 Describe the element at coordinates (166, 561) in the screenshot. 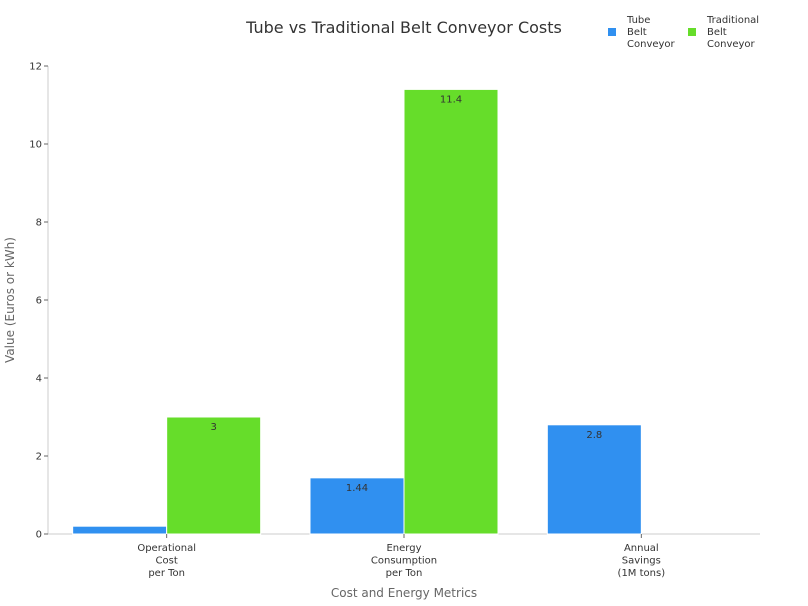

I see `x-tick-label: Operational Cost per Ton` at that location.